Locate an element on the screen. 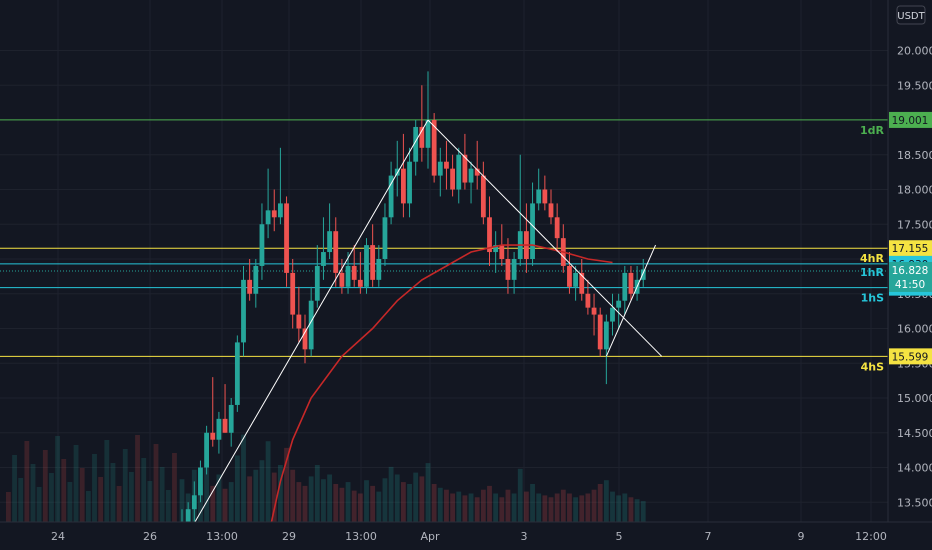 This screenshot has height=550, width=932. trendline-ascending-right is located at coordinates (631, 300).